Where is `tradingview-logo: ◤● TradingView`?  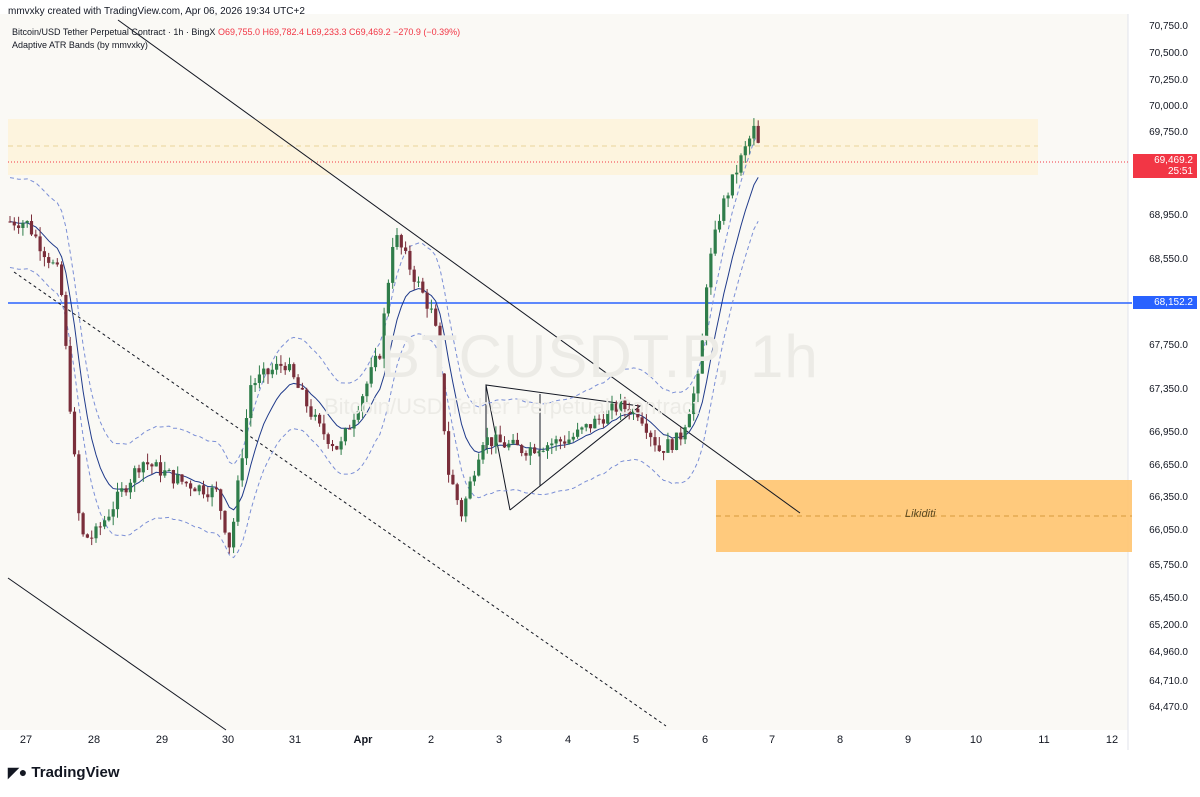
tradingview-logo: ◤● TradingView is located at coordinates (64, 772).